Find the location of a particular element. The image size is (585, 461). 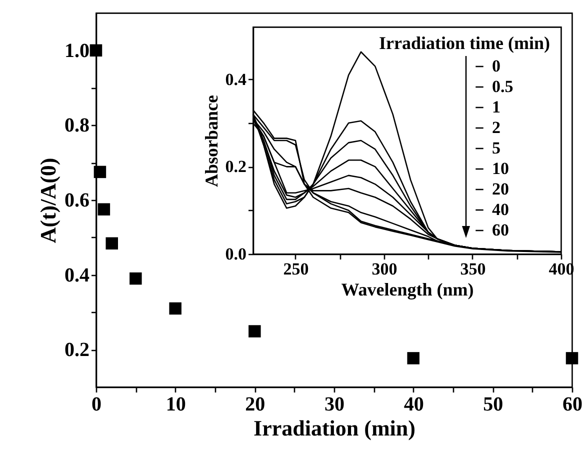

x-tick-label: 20 is located at coordinates (255, 405).